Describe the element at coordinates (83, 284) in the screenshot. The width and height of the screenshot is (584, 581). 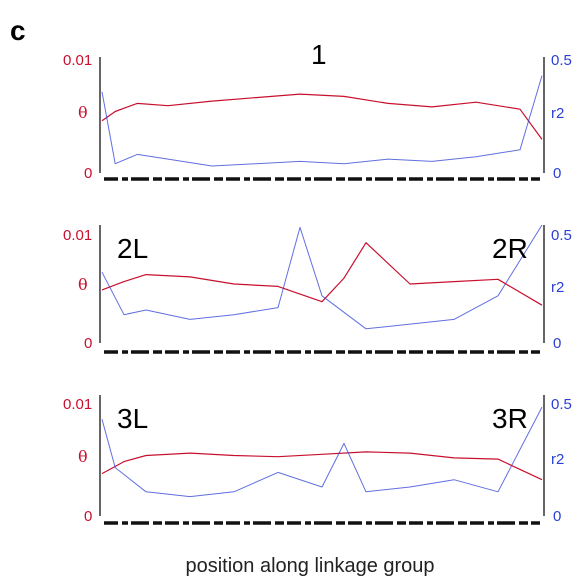
I see `panel-chr2-left-axis-label: θ` at that location.